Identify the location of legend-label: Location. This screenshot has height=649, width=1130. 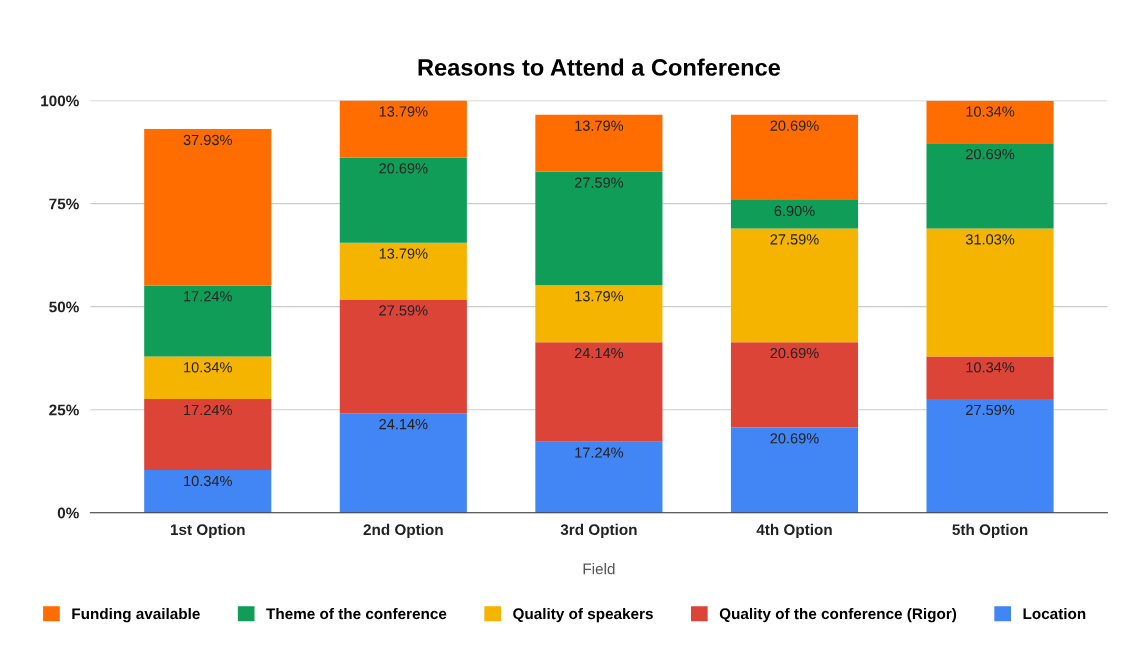
(1054, 613).